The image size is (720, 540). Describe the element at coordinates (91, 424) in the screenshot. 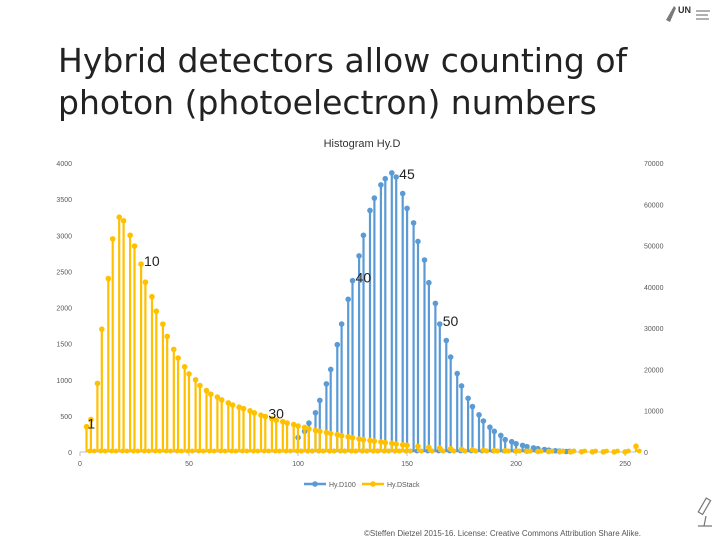

I see `data-annotation: 1` at that location.